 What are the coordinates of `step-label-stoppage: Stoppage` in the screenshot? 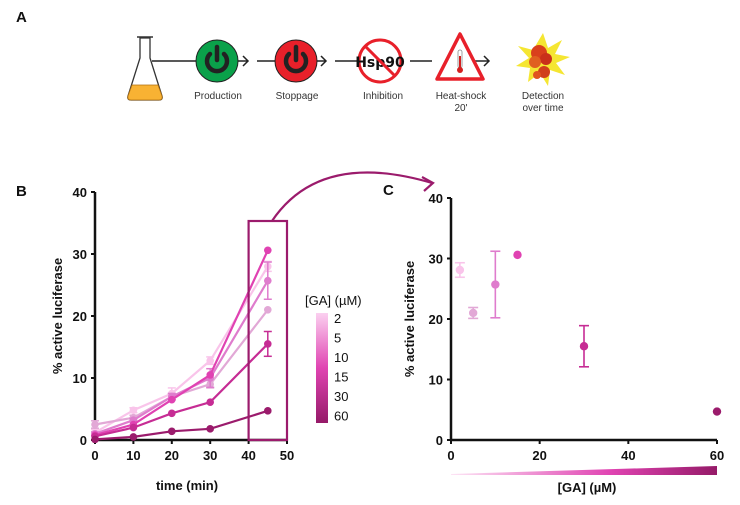 It's located at (297, 96).